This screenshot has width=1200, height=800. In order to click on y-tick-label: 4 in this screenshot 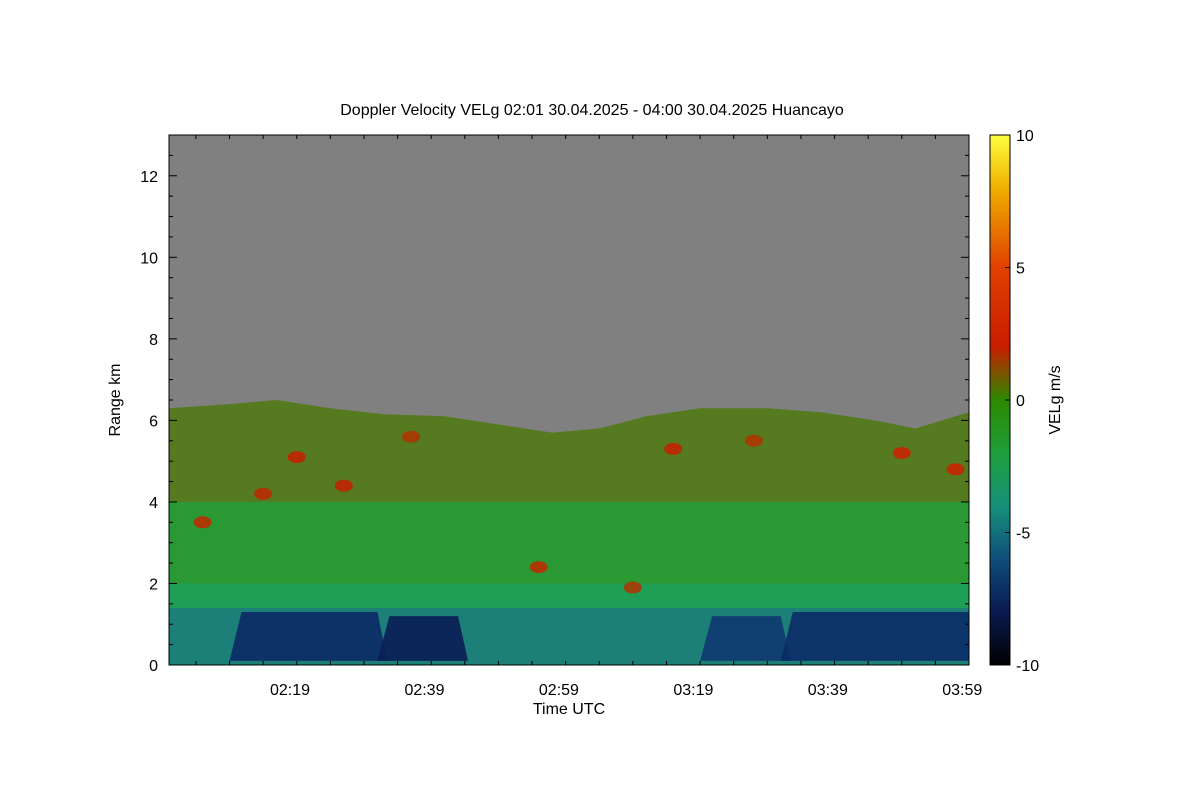, I will do `click(153, 503)`.